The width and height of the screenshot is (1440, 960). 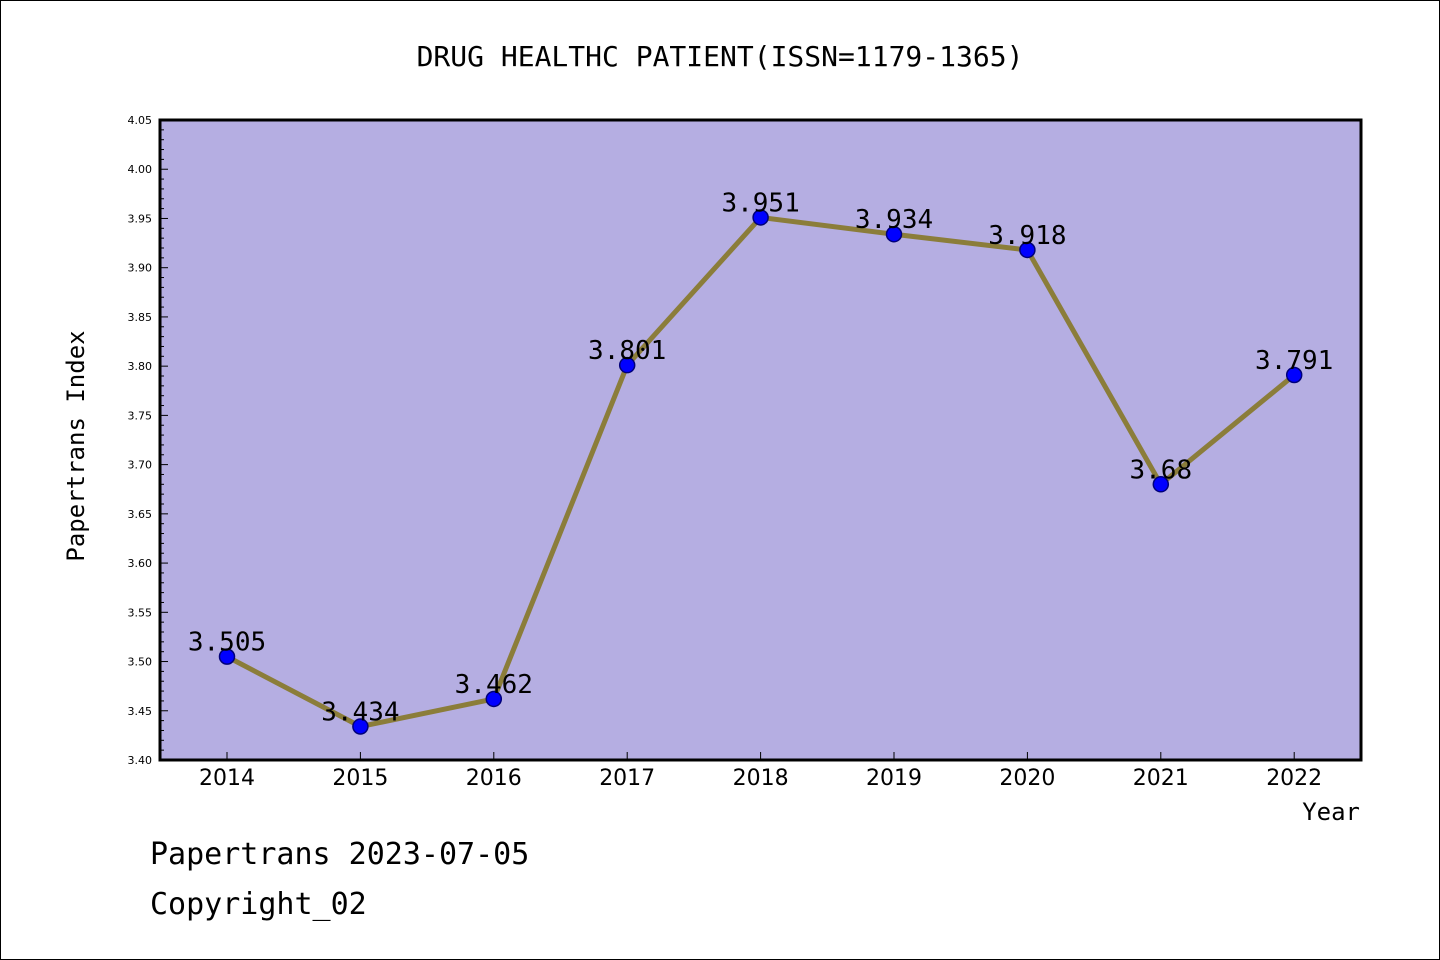 I want to click on data-label: 3.918, so click(x=1027, y=236).